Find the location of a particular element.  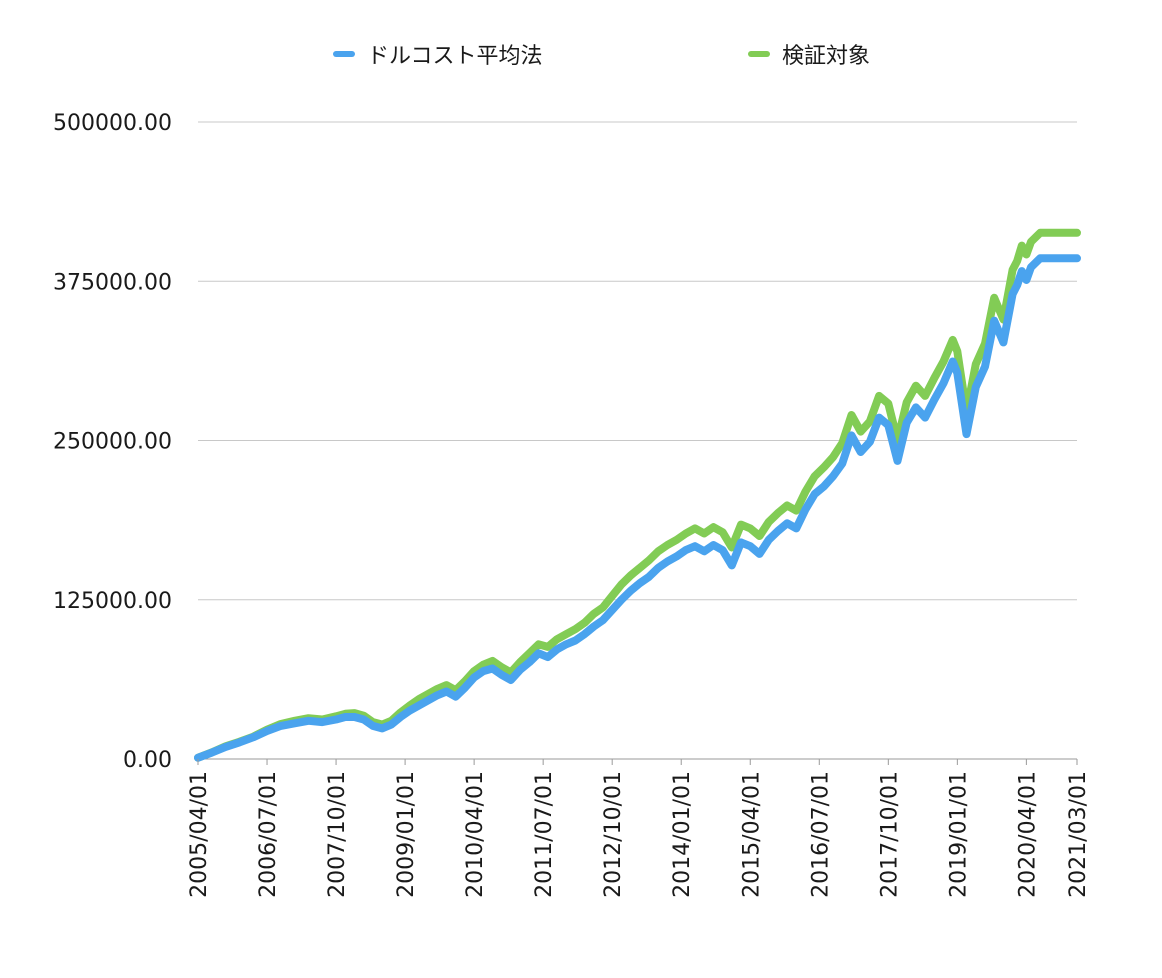

x-tick-label: 2006/07/01 is located at coordinates (268, 834).